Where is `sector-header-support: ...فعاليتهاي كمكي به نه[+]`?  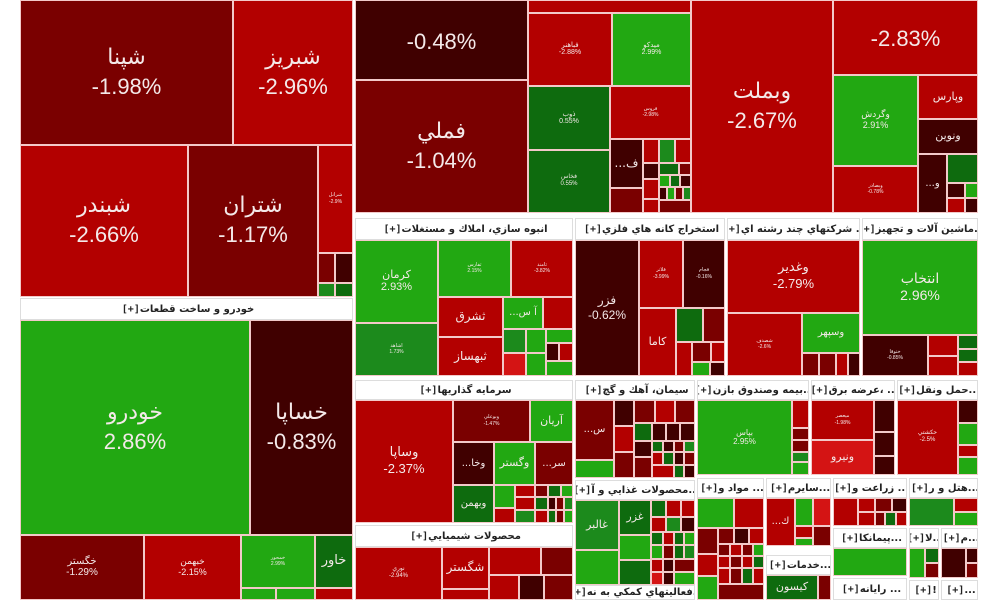 sector-header-support: ...فعاليتهاي كمكي به نه[+] is located at coordinates (635, 592).